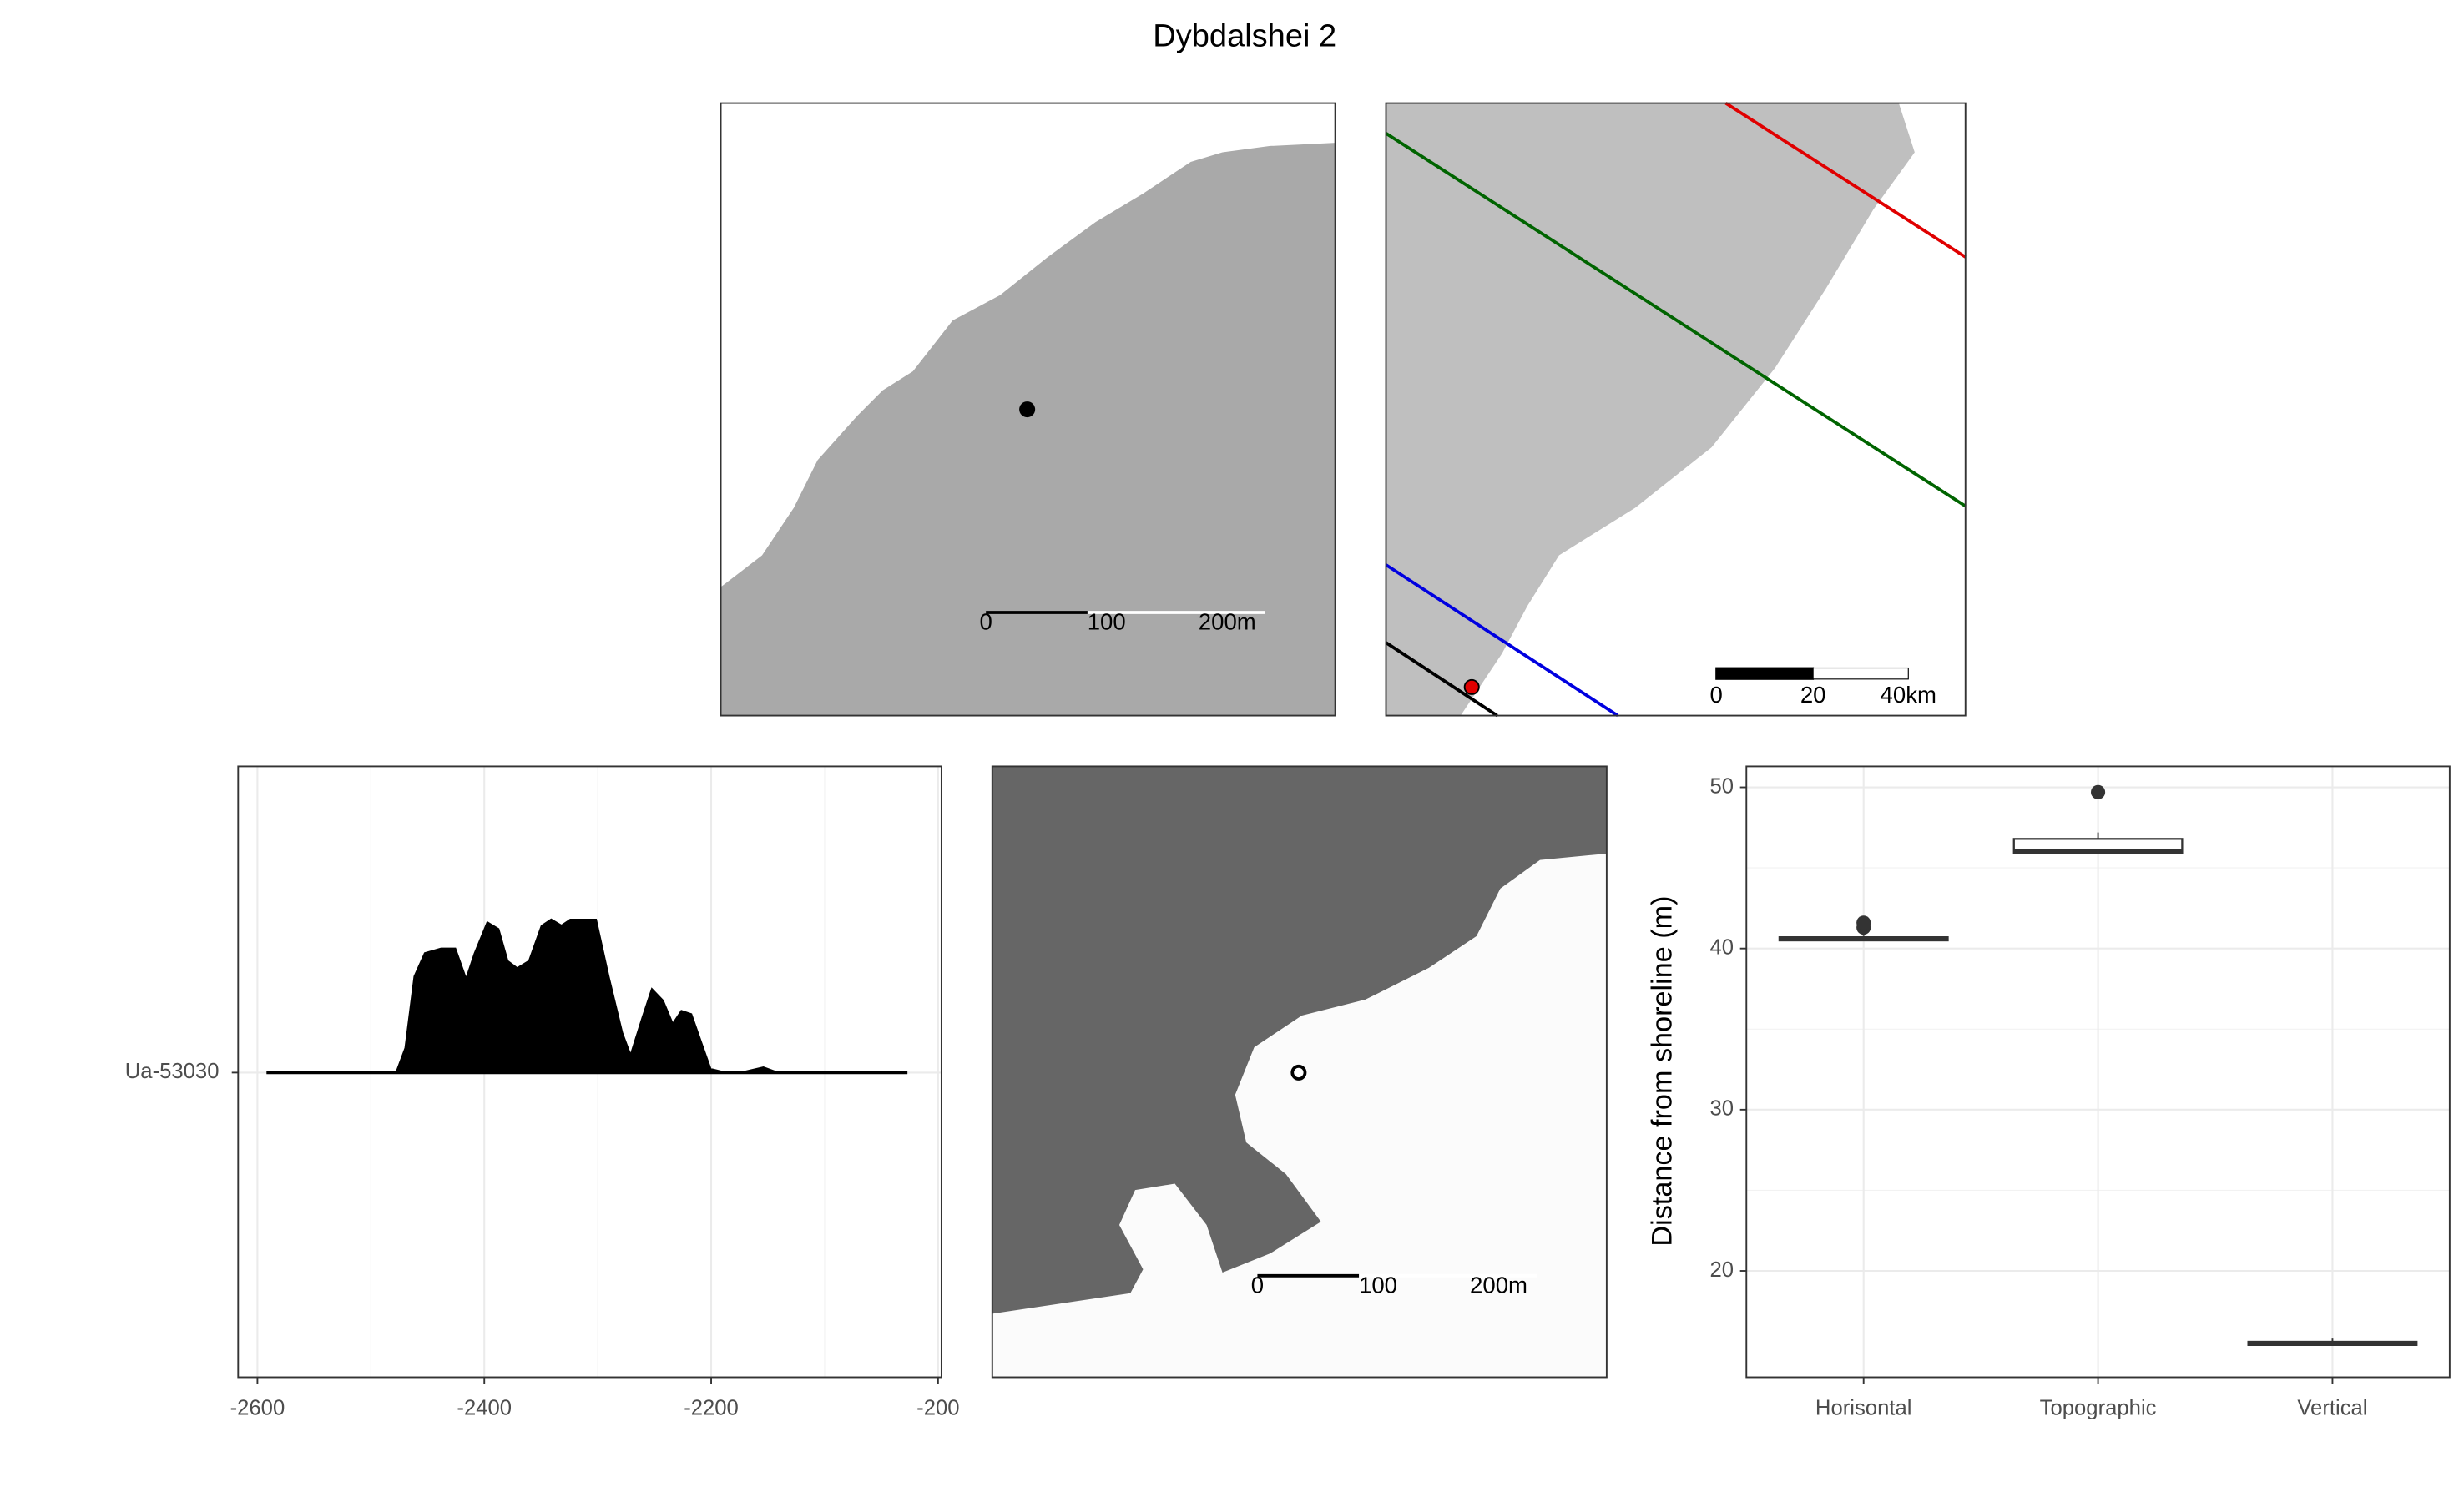  What do you see at coordinates (484, 1407) in the screenshot?
I see `x-tick-label: -2400` at bounding box center [484, 1407].